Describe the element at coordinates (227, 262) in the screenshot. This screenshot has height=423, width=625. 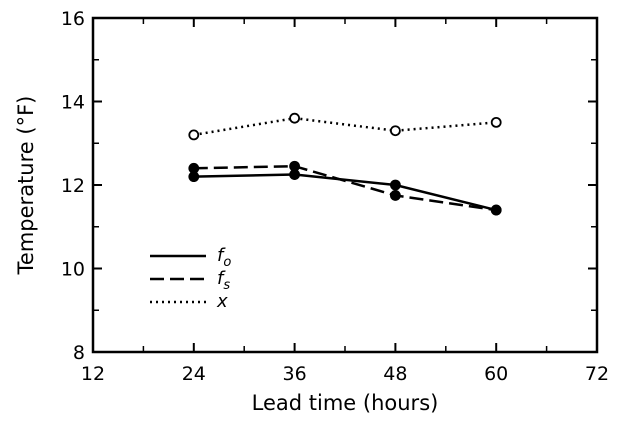
I see `legend-label-subscript: o` at that location.